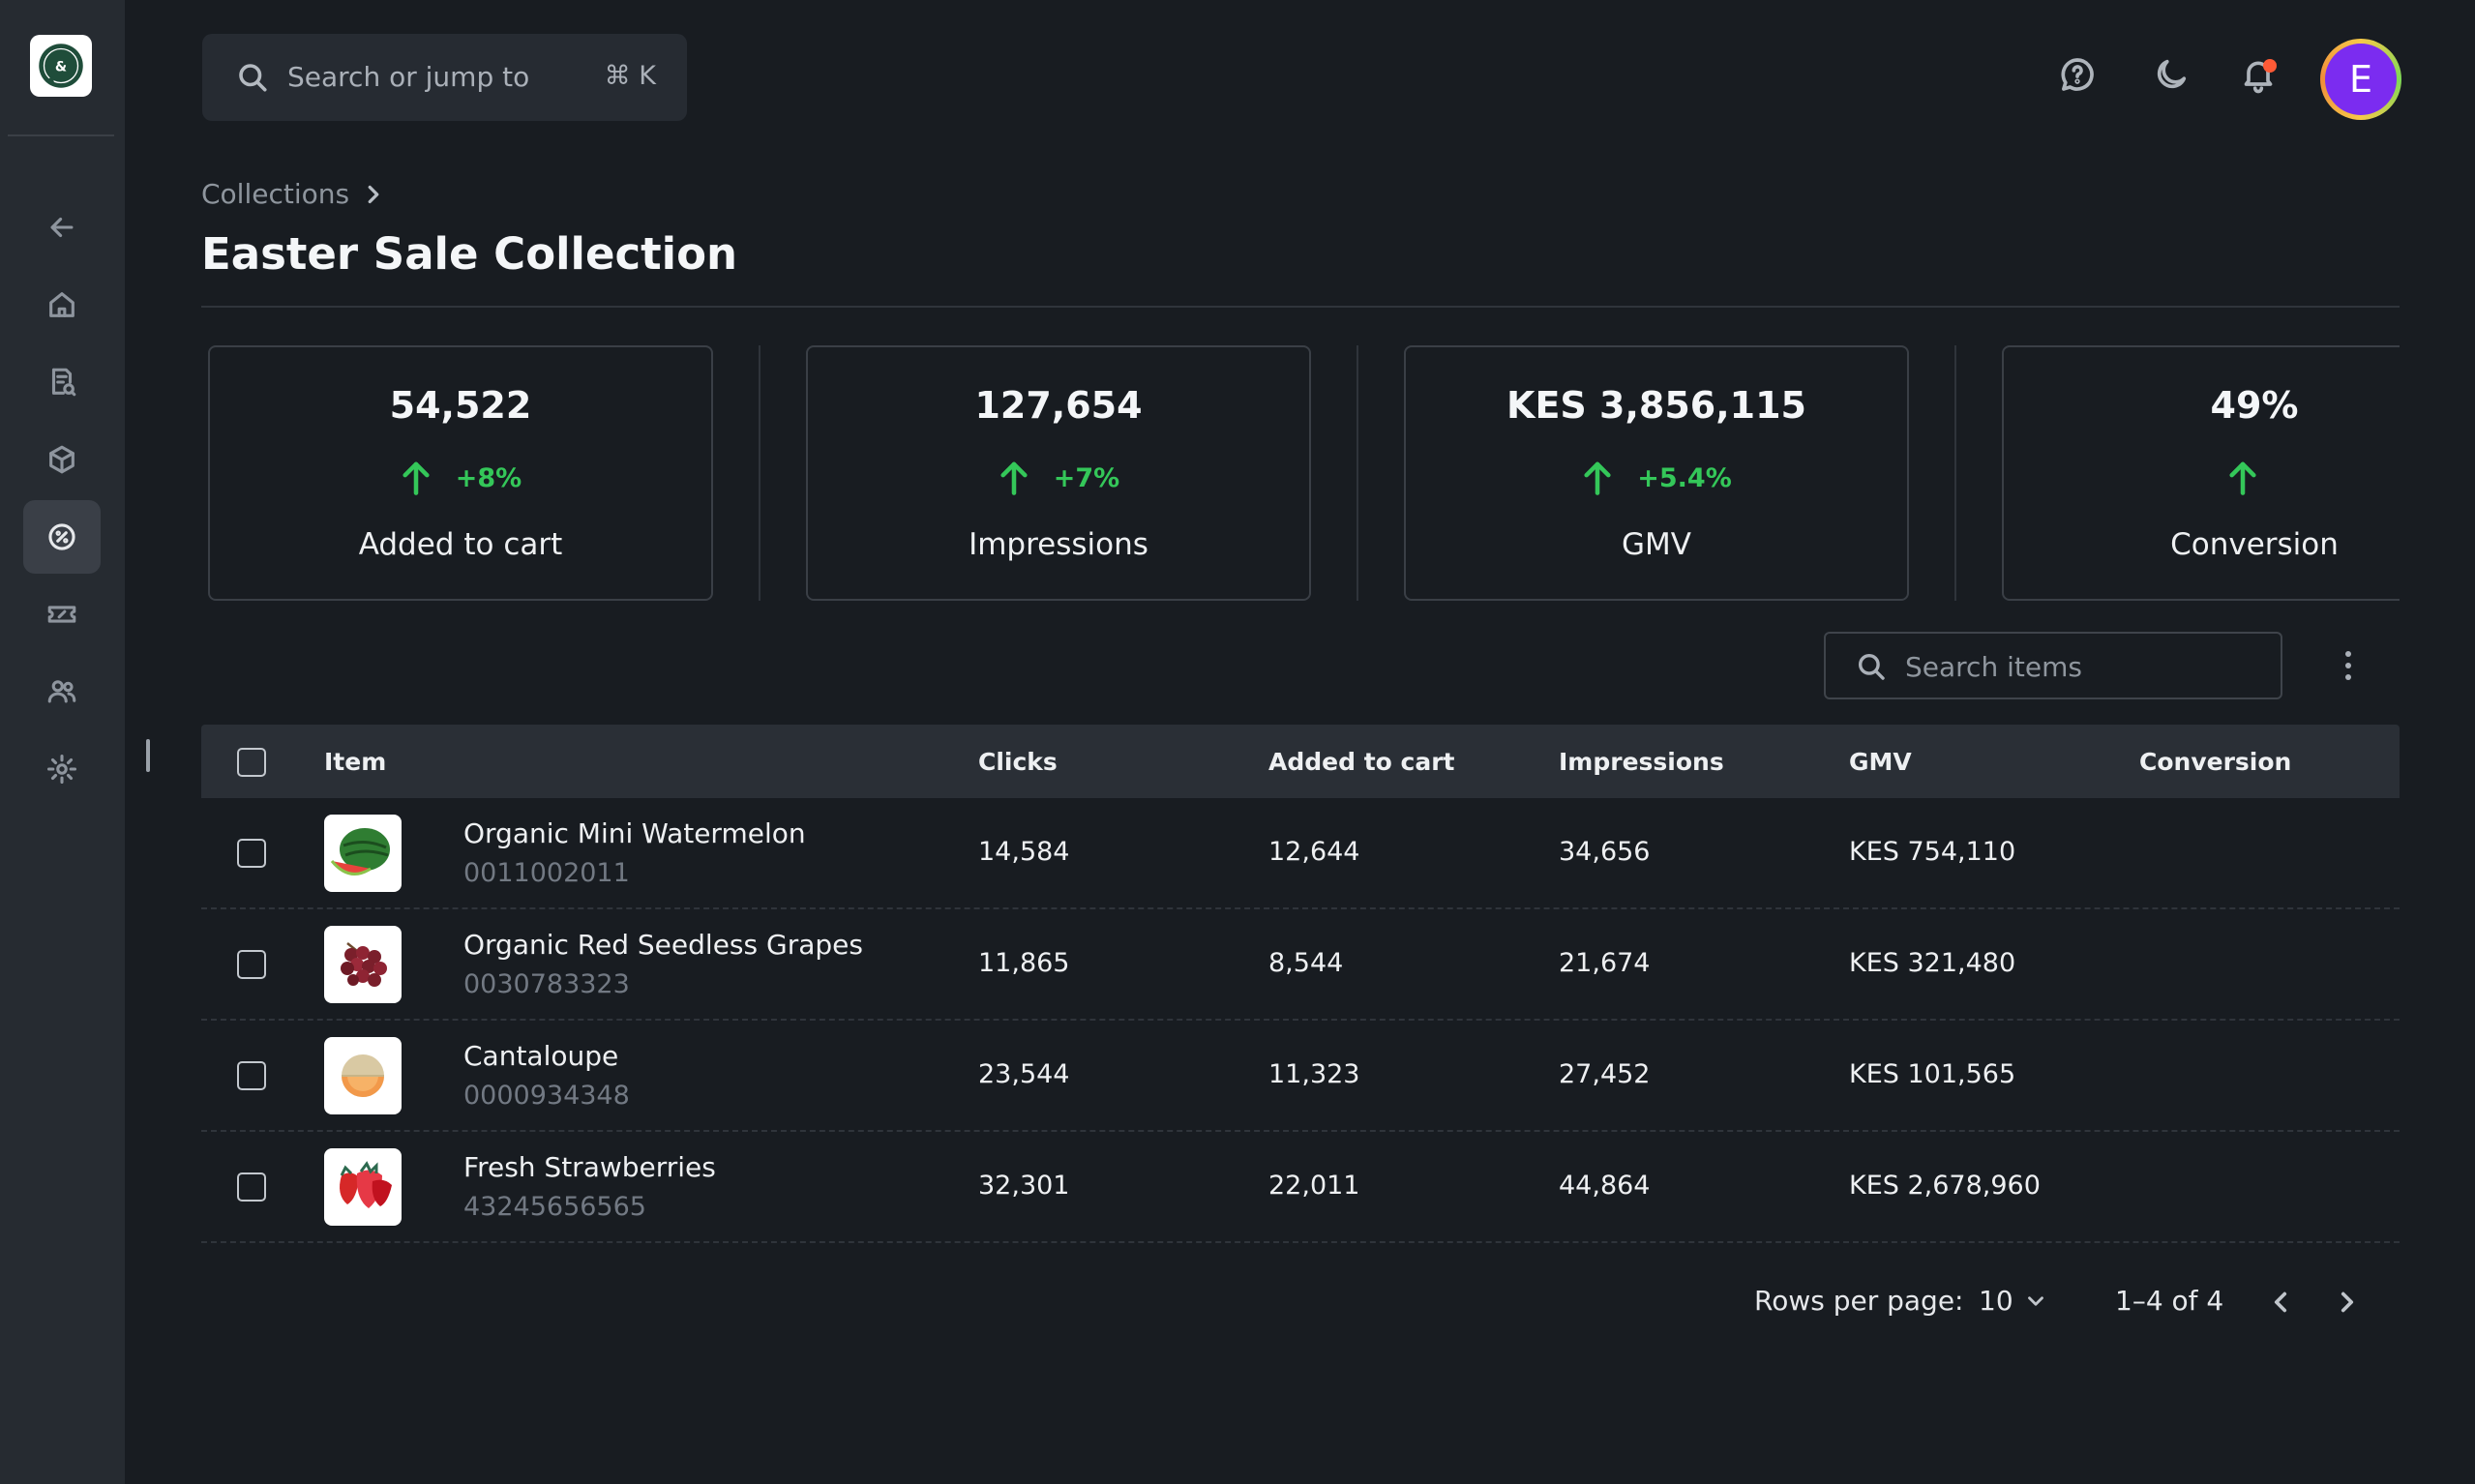 The width and height of the screenshot is (2475, 1484). Describe the element at coordinates (373, 194) in the screenshot. I see `chevron-right-icon` at that location.